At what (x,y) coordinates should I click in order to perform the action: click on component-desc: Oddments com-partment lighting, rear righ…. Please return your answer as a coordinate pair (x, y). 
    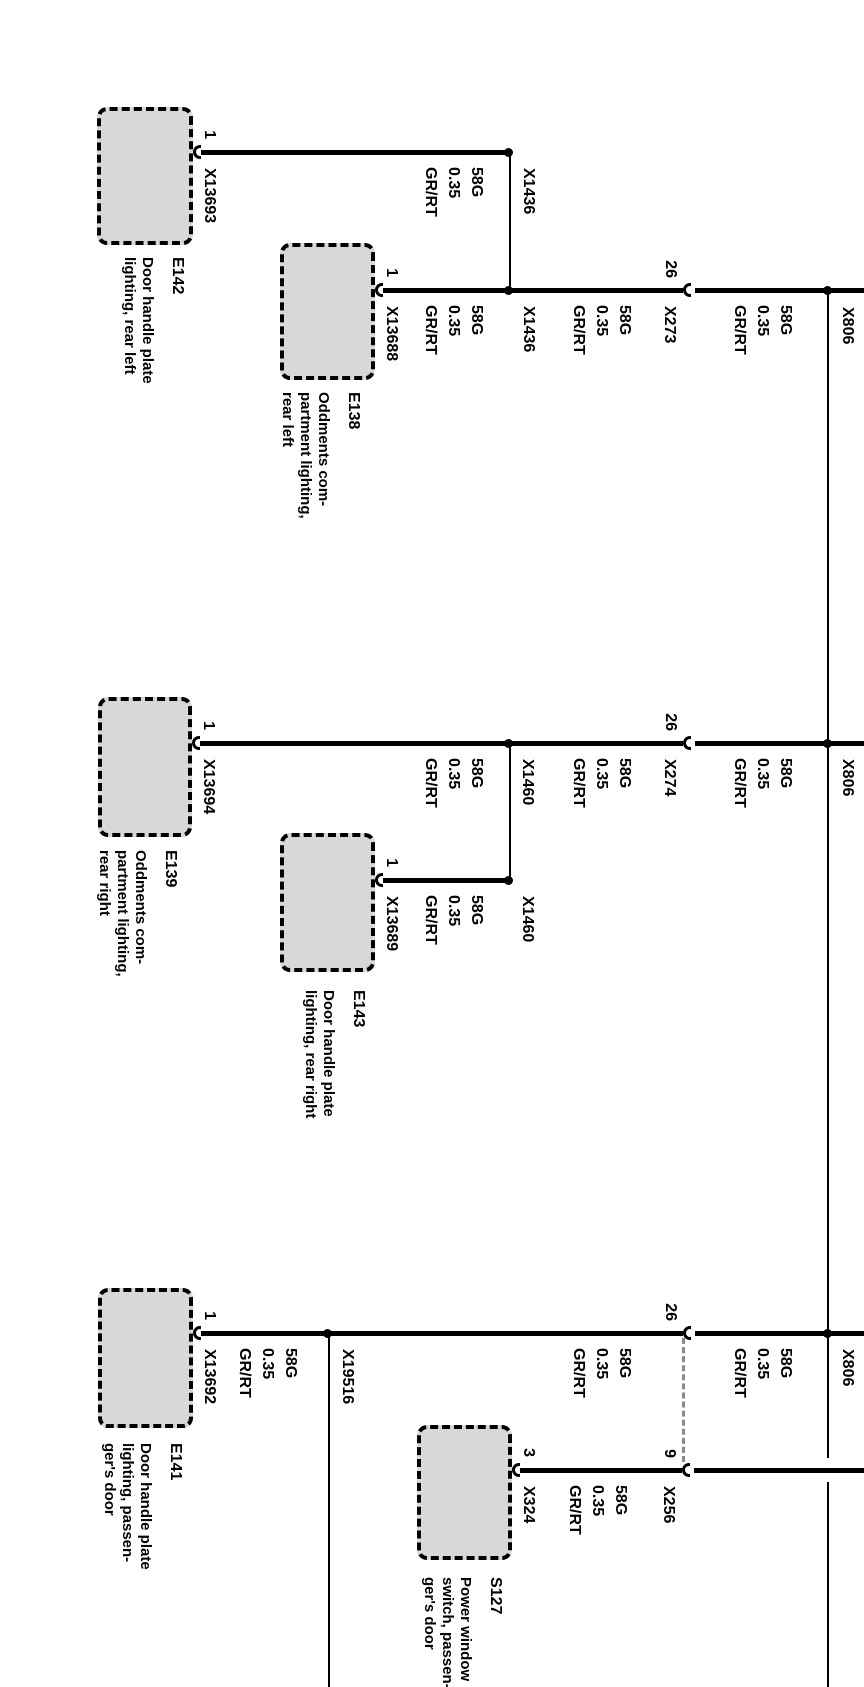
    Looking at the image, I should click on (122, 913).